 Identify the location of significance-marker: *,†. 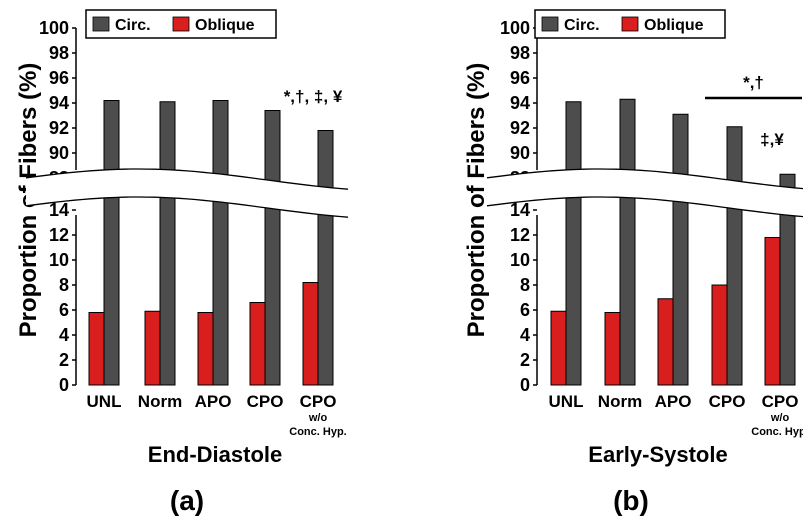
(753, 82).